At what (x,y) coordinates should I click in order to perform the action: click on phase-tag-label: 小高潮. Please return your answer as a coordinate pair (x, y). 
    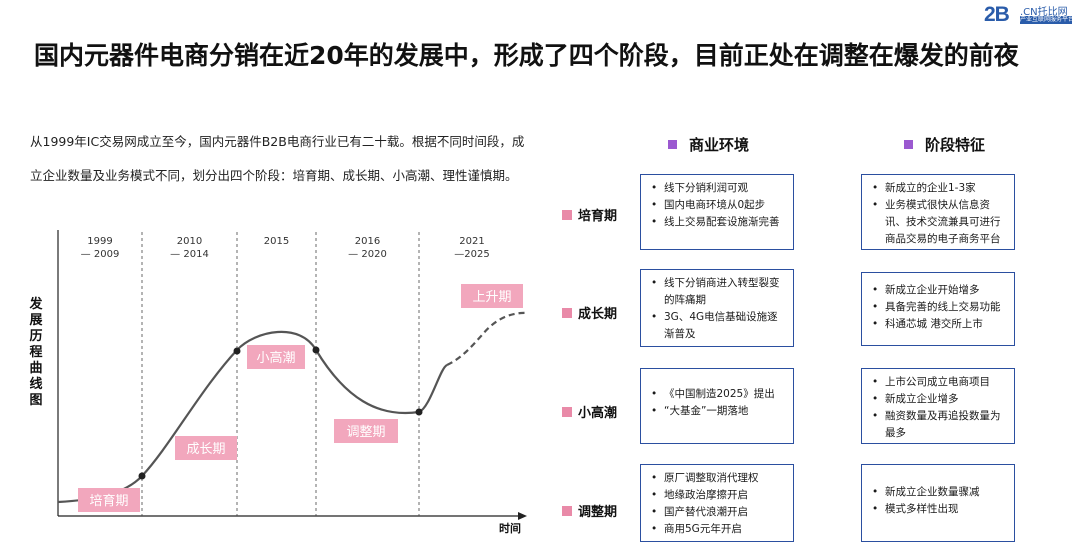
    Looking at the image, I should click on (275, 358).